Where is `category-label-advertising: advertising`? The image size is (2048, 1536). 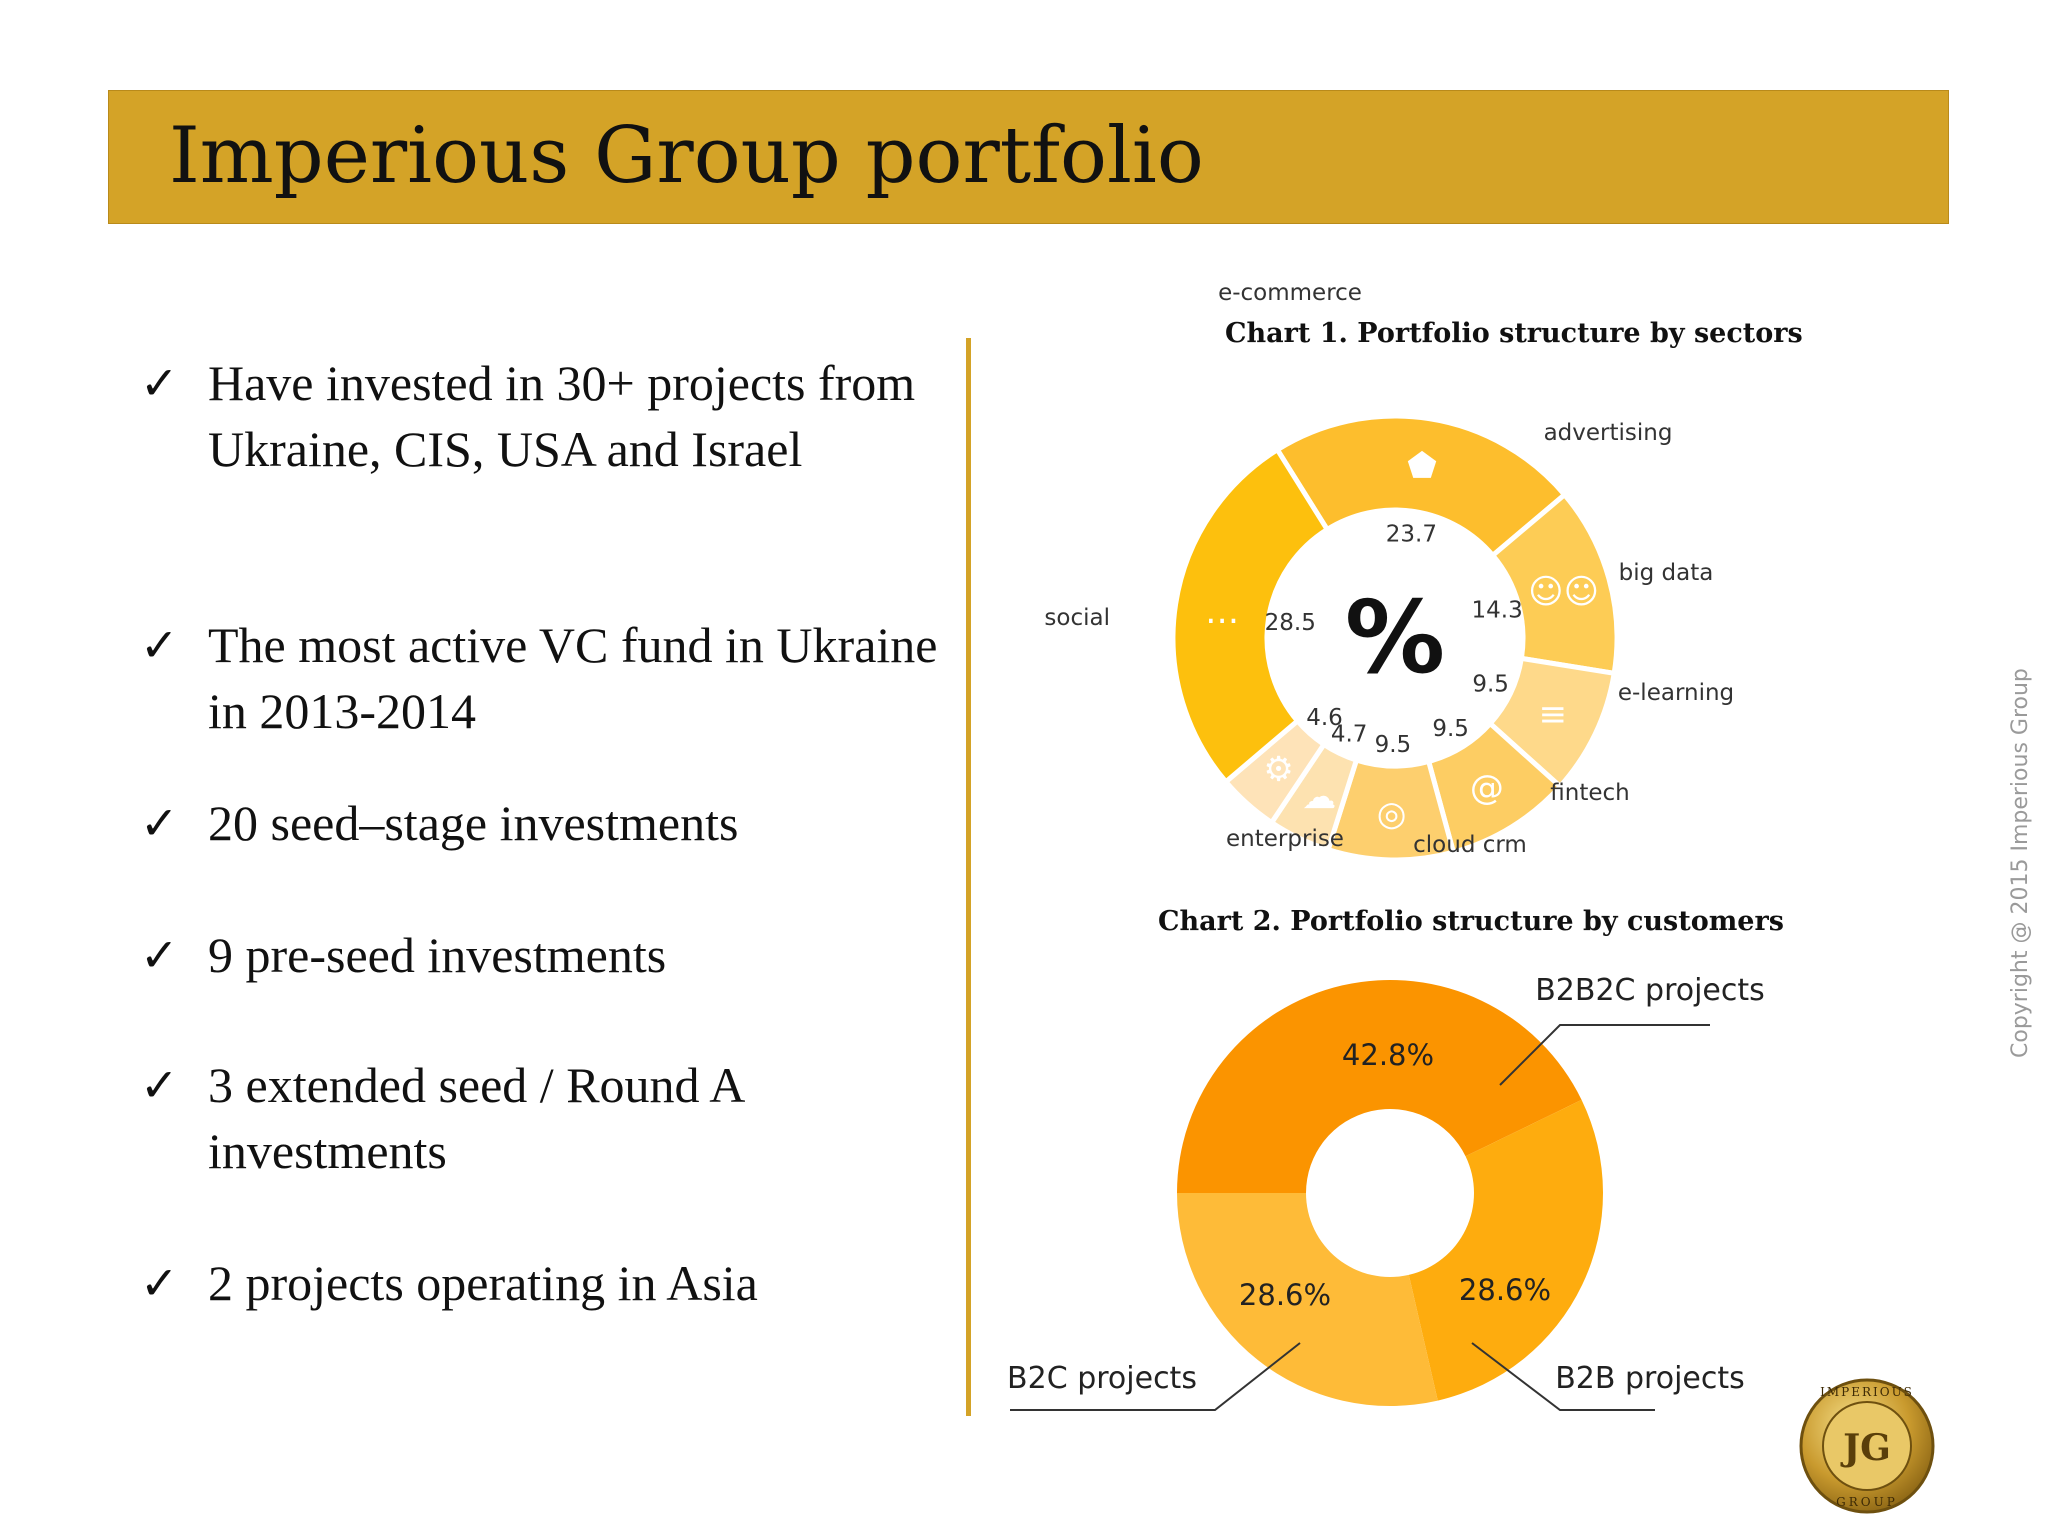
category-label-advertising: advertising is located at coordinates (1608, 433).